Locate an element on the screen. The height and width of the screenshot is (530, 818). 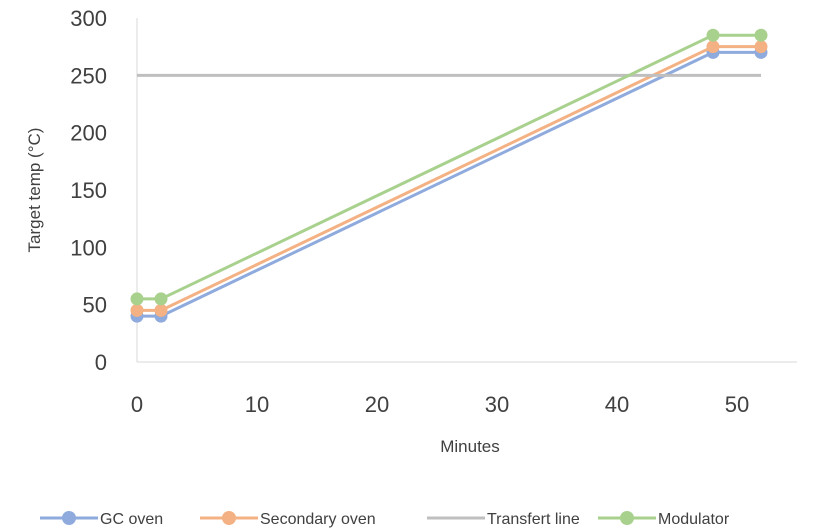
legend-label: Modulator is located at coordinates (694, 519).